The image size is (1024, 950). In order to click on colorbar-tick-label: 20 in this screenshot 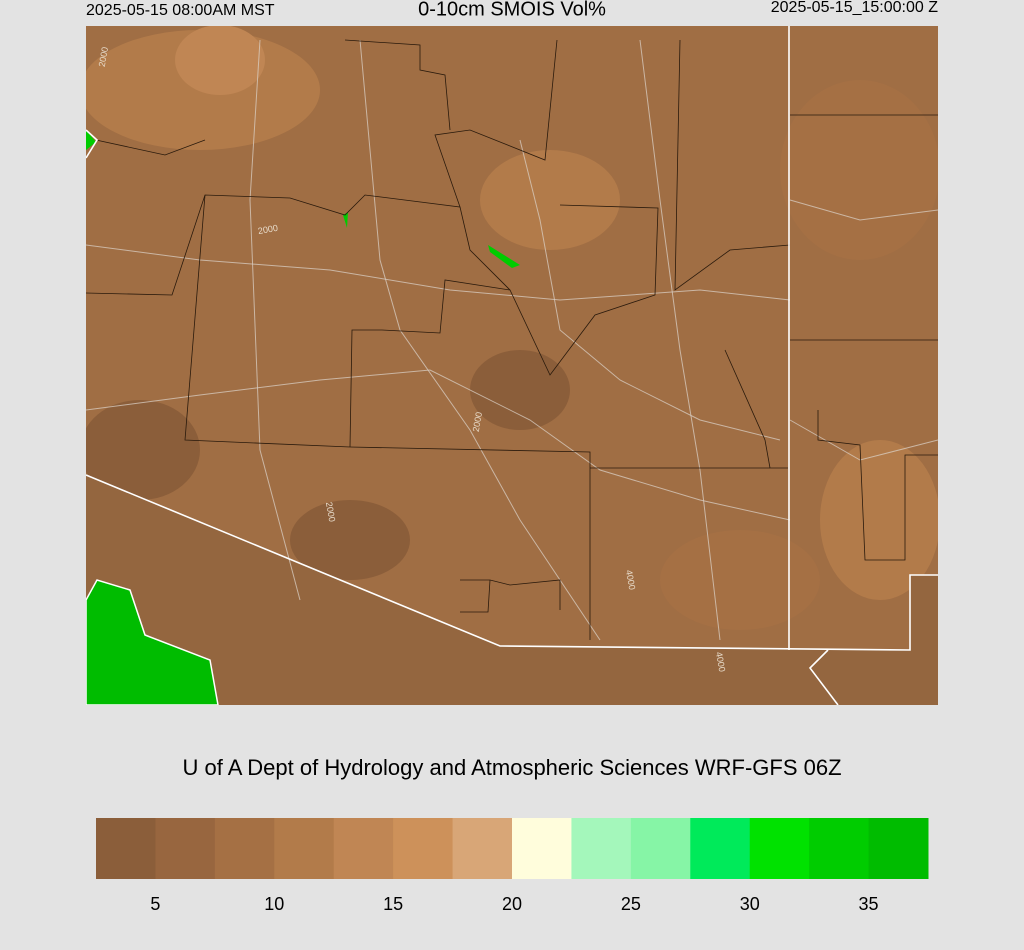, I will do `click(512, 904)`.